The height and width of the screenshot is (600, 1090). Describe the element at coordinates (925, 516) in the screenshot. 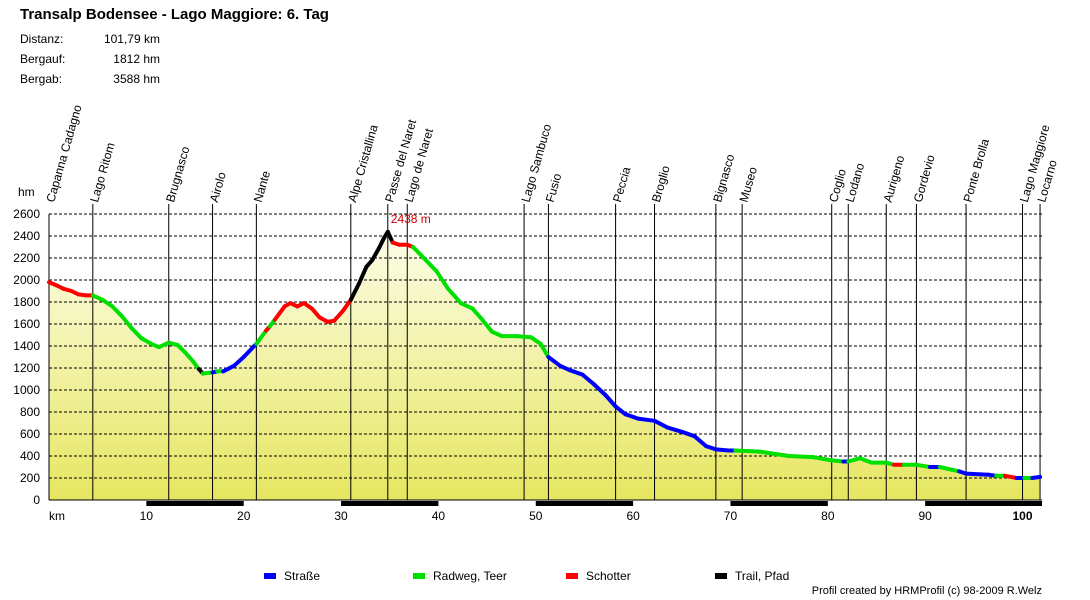

I see `x-tick-label: 90` at that location.